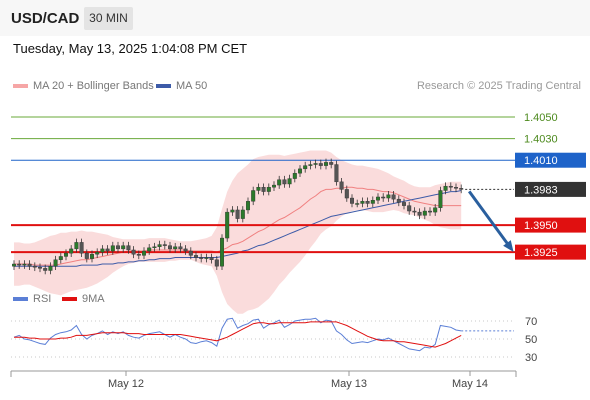 The width and height of the screenshot is (590, 400). What do you see at coordinates (531, 358) in the screenshot?
I see `rsi-tick-label: 30` at bounding box center [531, 358].